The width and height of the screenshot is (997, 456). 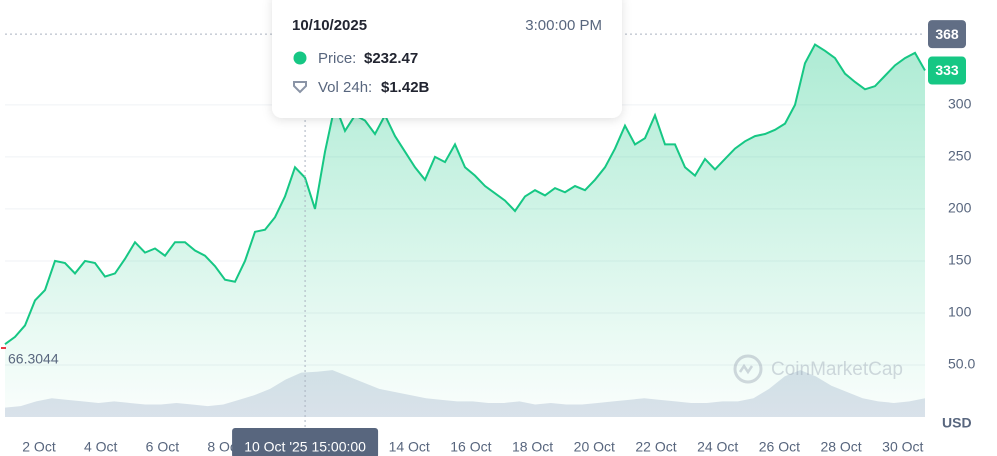 I want to click on x-tick-label: 26 Oct, so click(x=779, y=447).